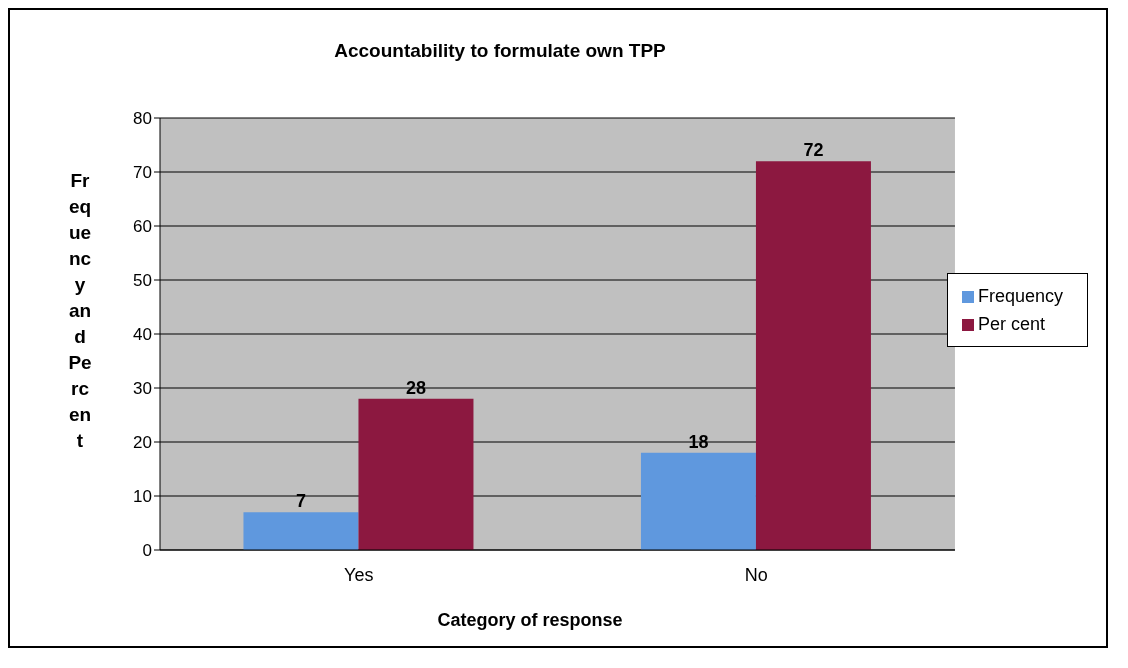 Image resolution: width=1128 pixels, height=668 pixels. What do you see at coordinates (142, 443) in the screenshot?
I see `y-tick-label: 20` at bounding box center [142, 443].